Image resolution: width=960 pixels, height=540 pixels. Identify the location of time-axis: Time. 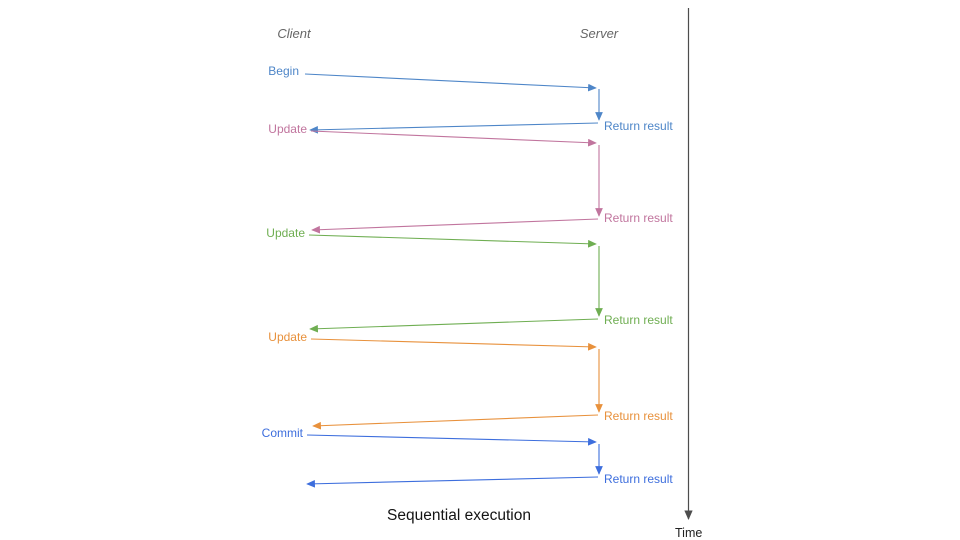
(688, 274).